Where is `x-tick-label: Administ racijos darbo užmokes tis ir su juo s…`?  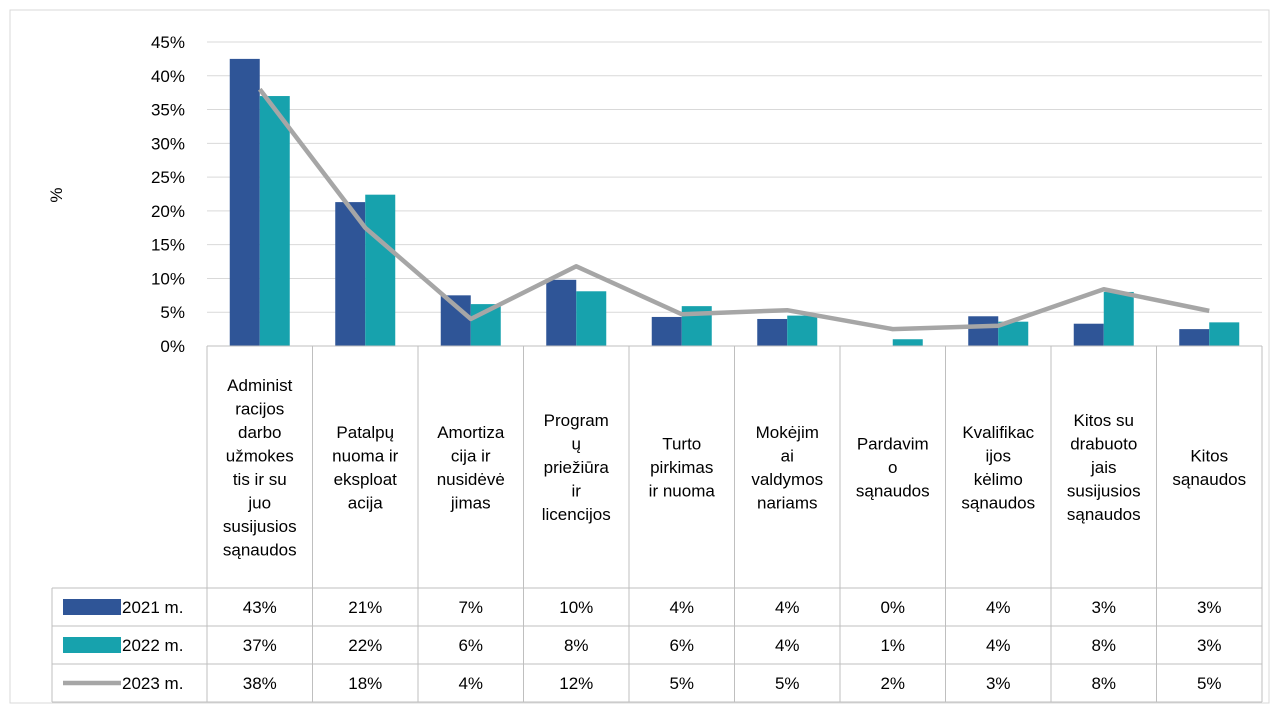
x-tick-label: Administ racijos darbo užmokes tis ir su juo s… is located at coordinates (260, 468).